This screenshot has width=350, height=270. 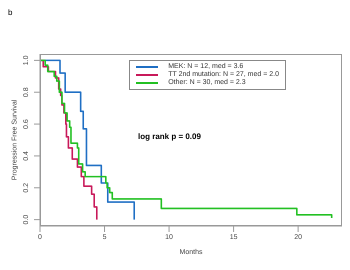 What do you see at coordinates (169, 136) in the screenshot?
I see `annotation: log rank p = 0.09` at bounding box center [169, 136].